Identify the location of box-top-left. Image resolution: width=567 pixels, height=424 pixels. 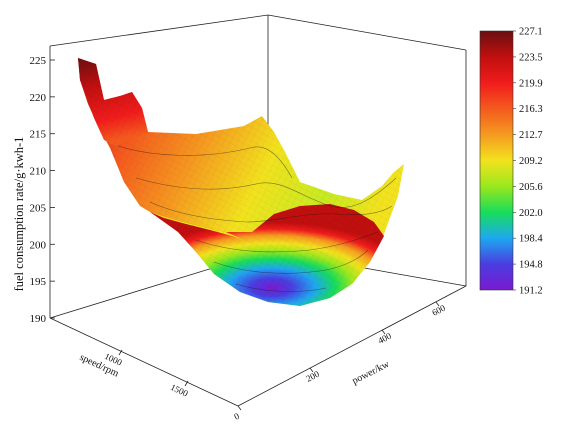
(159, 30).